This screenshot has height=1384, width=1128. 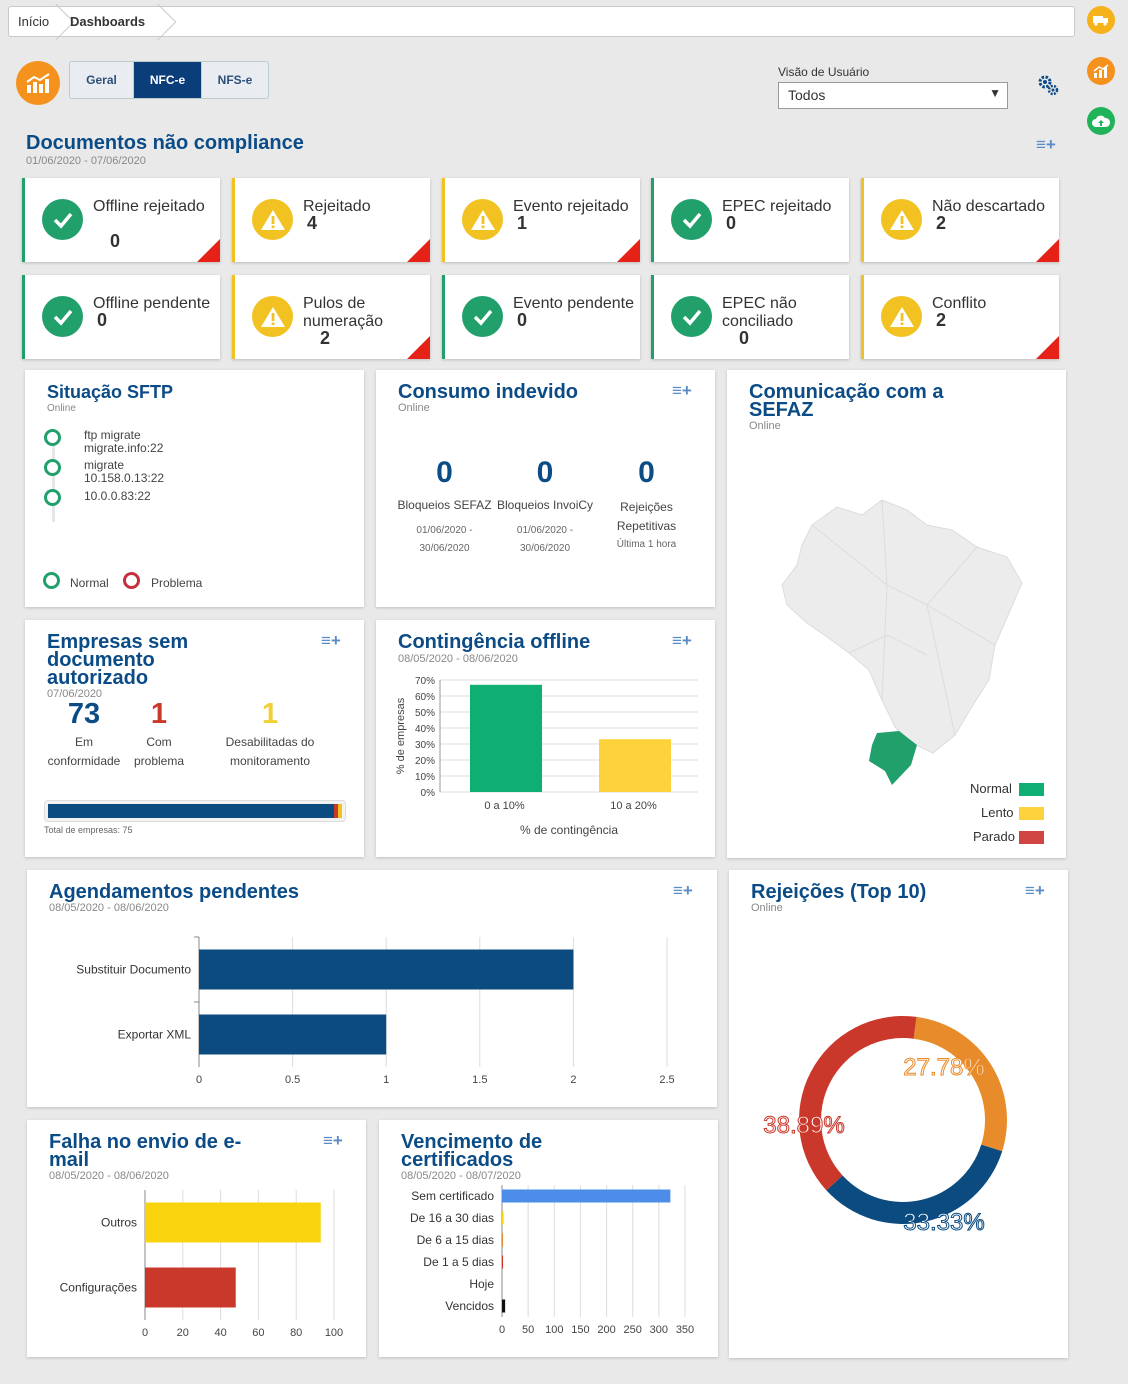 What do you see at coordinates (108, 21) in the screenshot?
I see `breadcrumb-current: Dashboards` at bounding box center [108, 21].